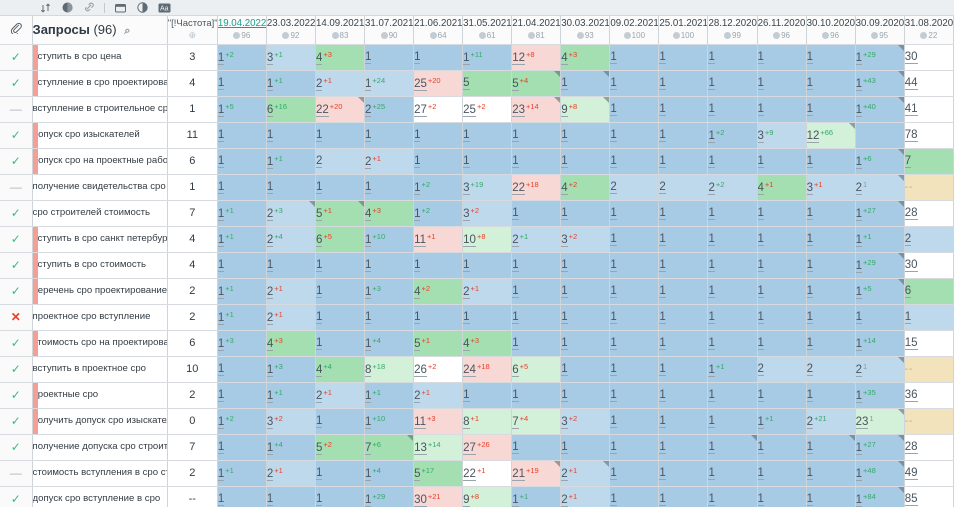 This screenshot has width=954, height=507. Describe the element at coordinates (142, 8) in the screenshot. I see `contrast-icon` at that location.